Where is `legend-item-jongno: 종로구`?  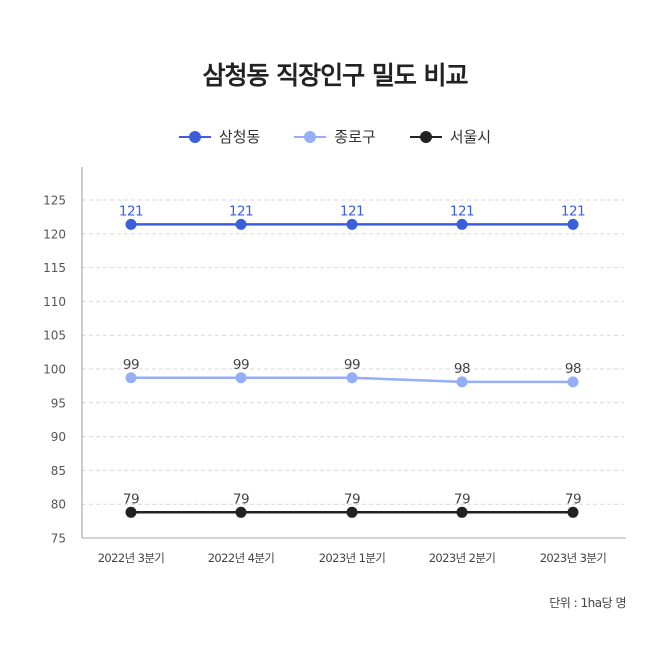 legend-item-jongno: 종로구 is located at coordinates (335, 136).